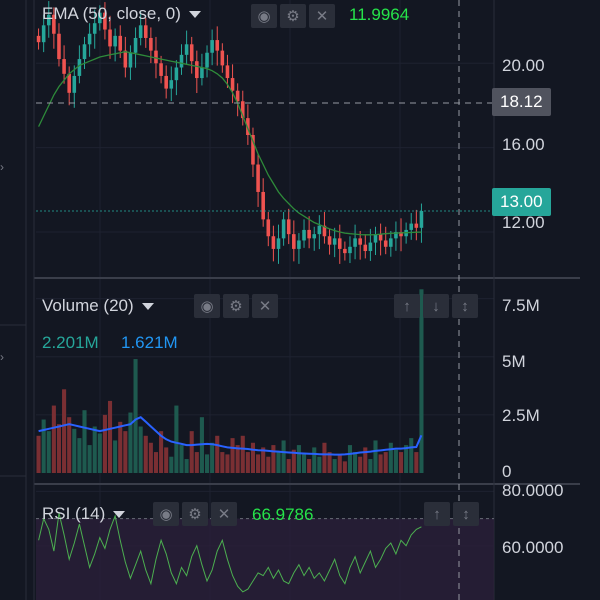 Image resolution: width=600 pixels, height=600 pixels. I want to click on ema-indicator-label: EMA (50, close, 0), so click(121, 14).